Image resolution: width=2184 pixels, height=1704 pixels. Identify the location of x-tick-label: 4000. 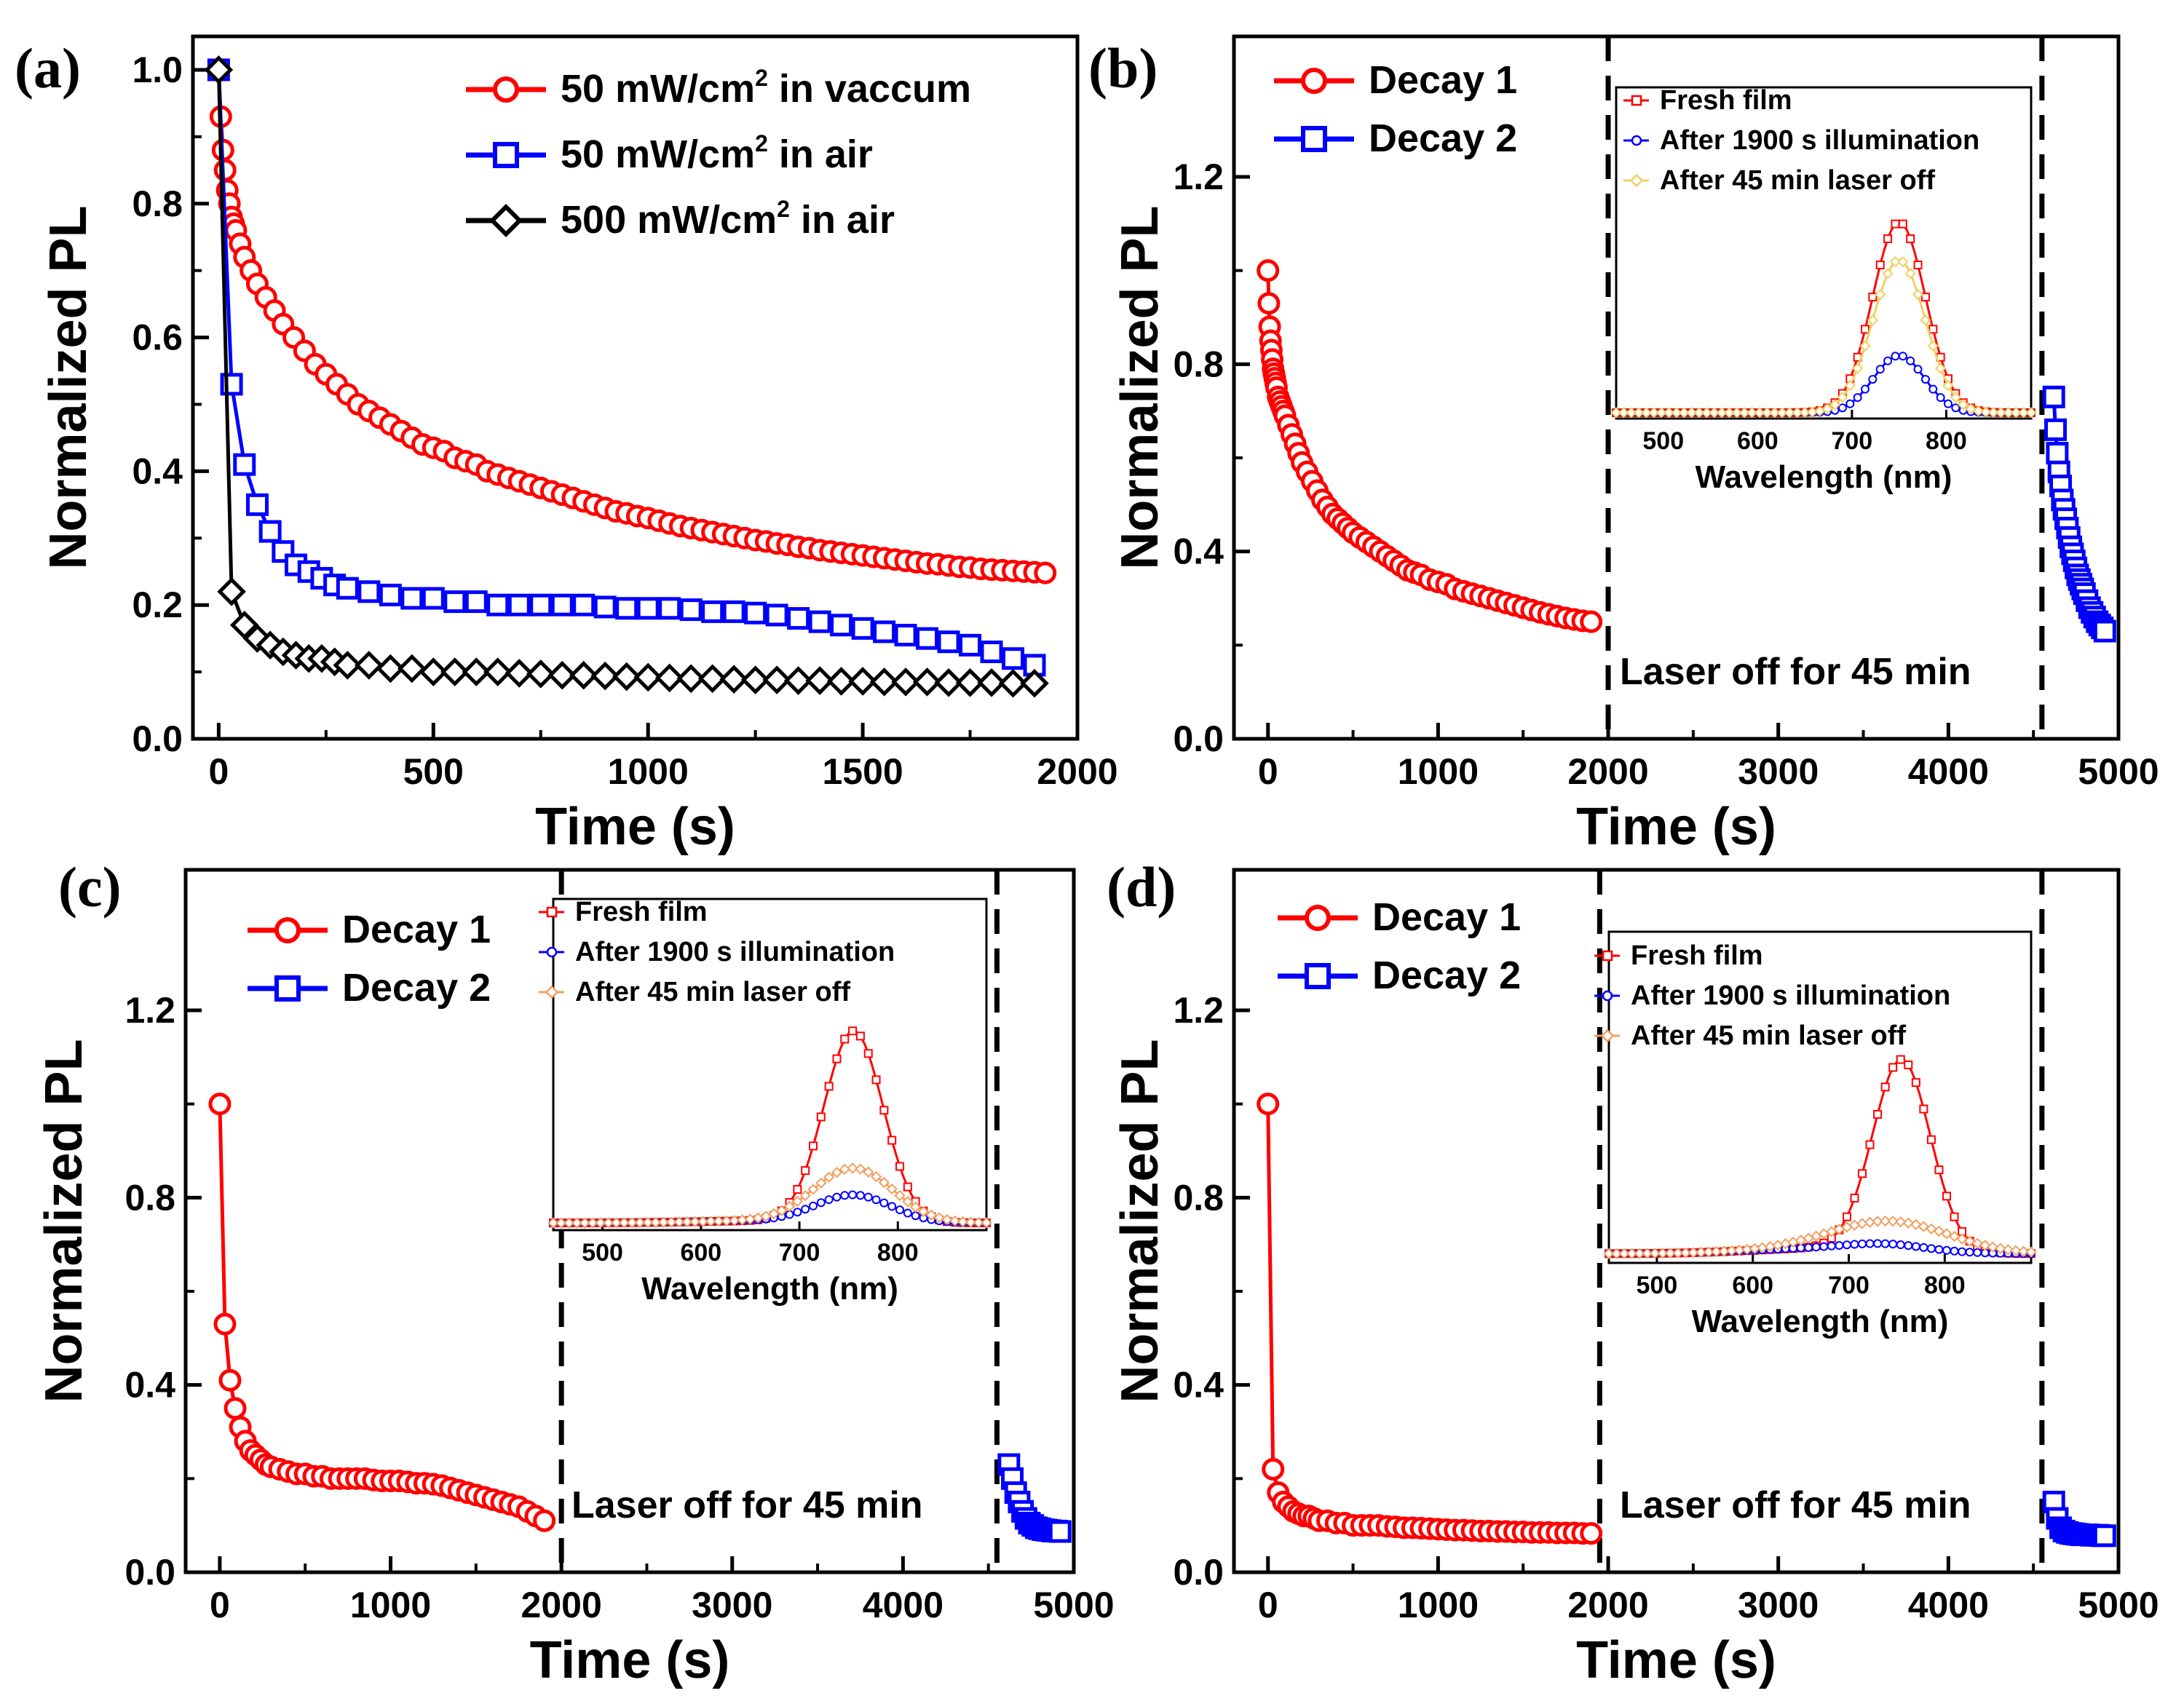
(903, 1605).